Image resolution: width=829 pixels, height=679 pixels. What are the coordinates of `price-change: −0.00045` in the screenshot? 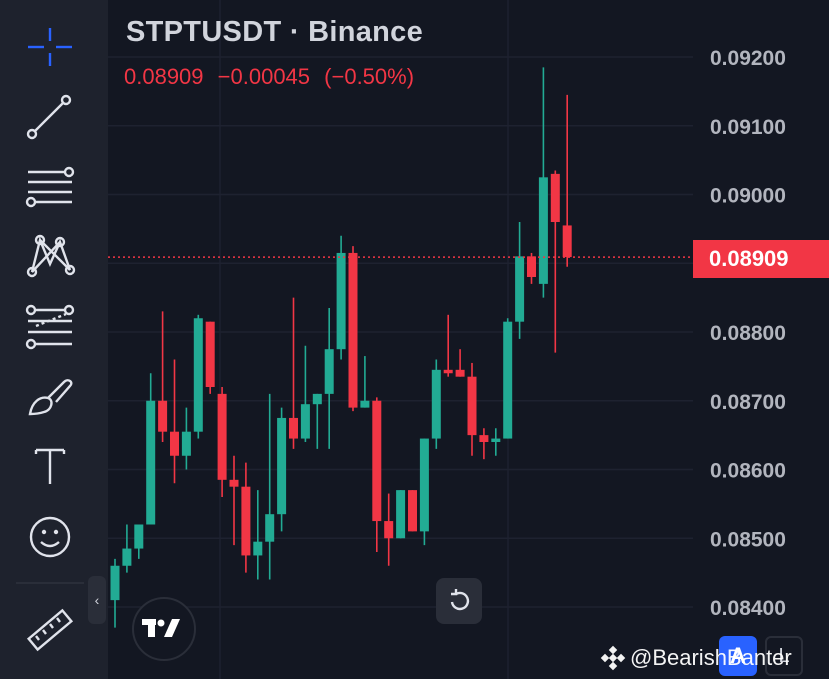 It's located at (264, 76).